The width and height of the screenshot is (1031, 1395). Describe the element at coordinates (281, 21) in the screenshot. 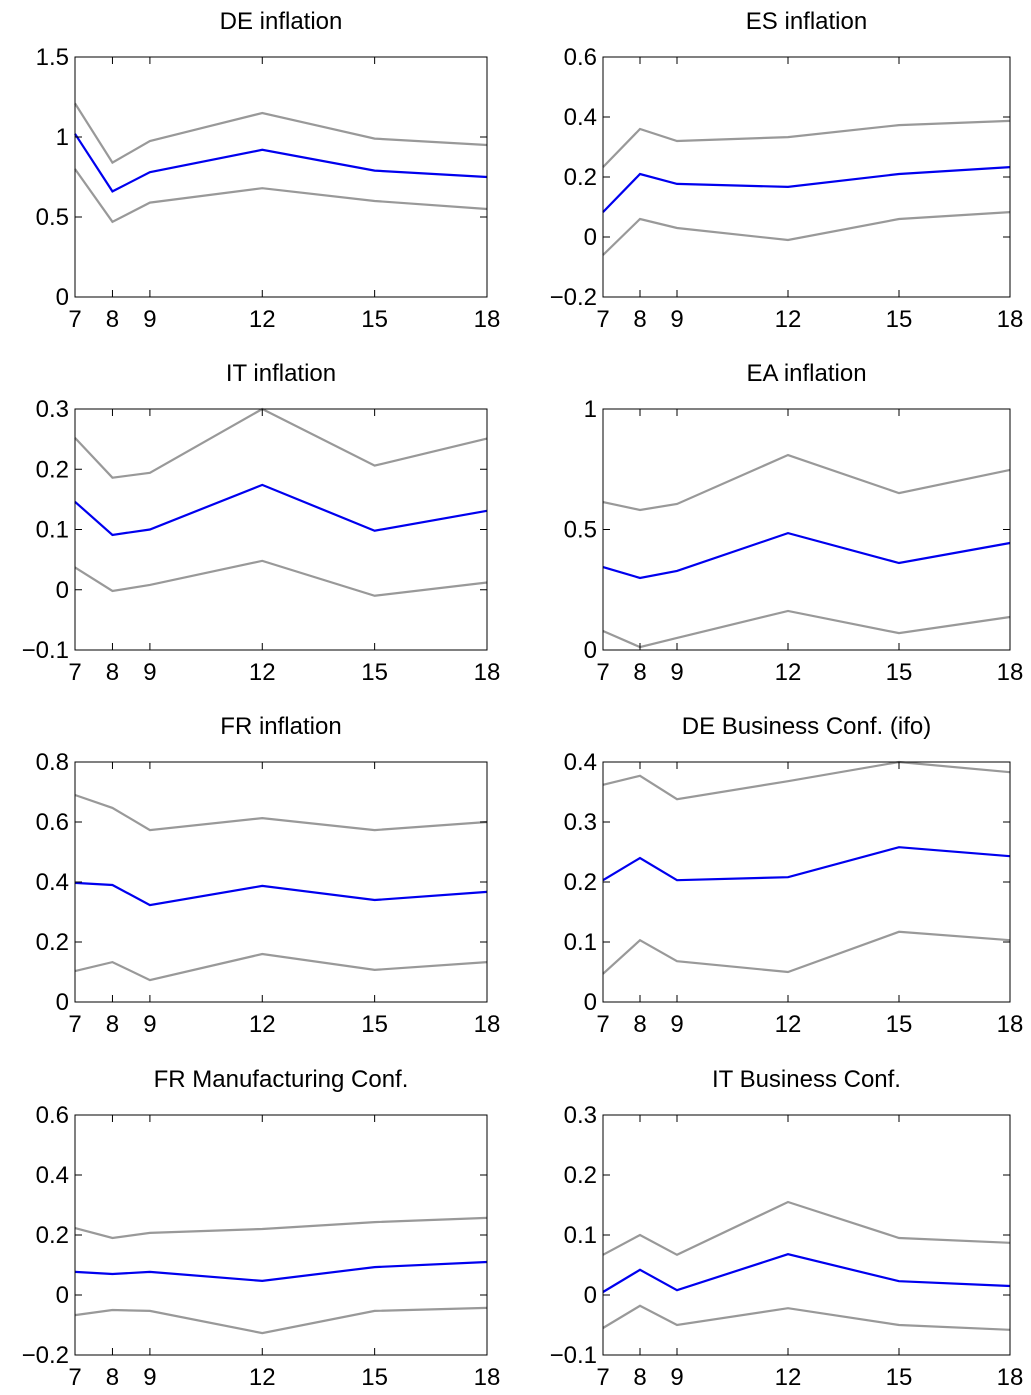

I see `chart-title: DE inflation` at that location.